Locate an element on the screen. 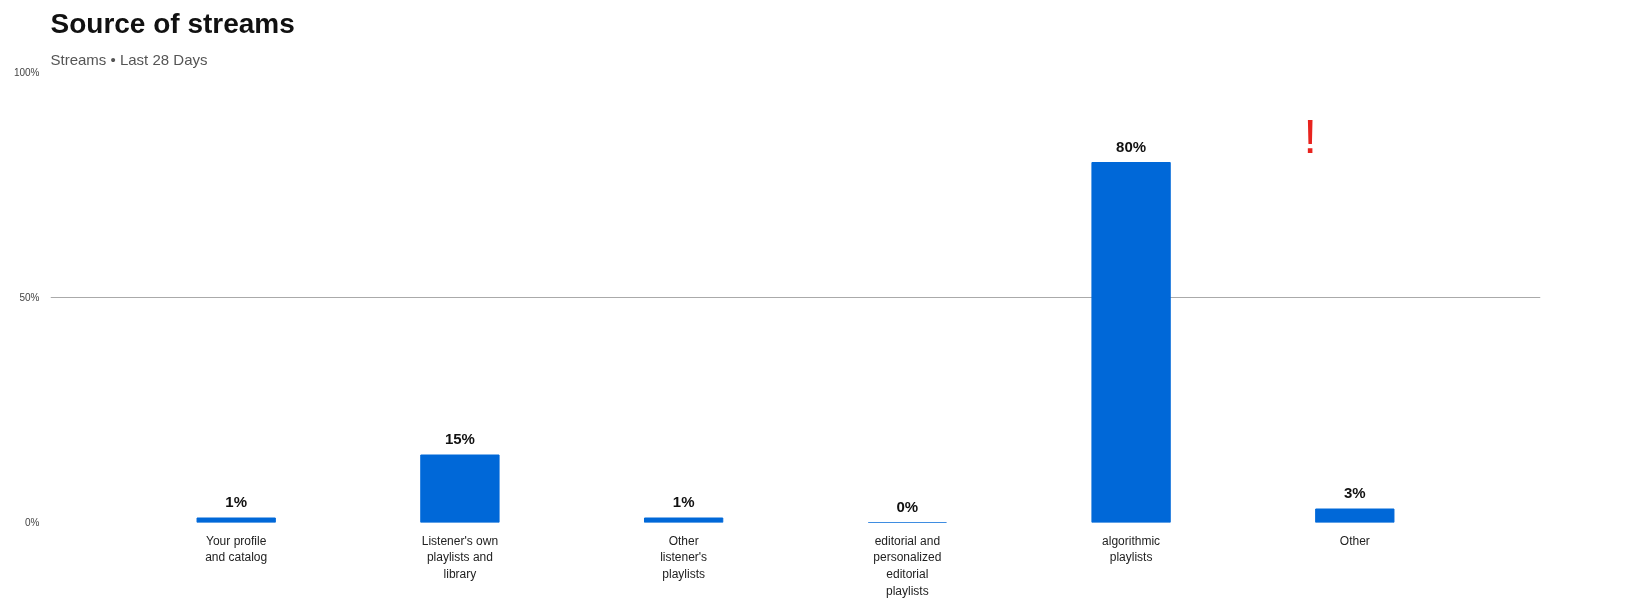 This screenshot has height=610, width=1634. y-tick-label: 100% is located at coordinates (26, 72).